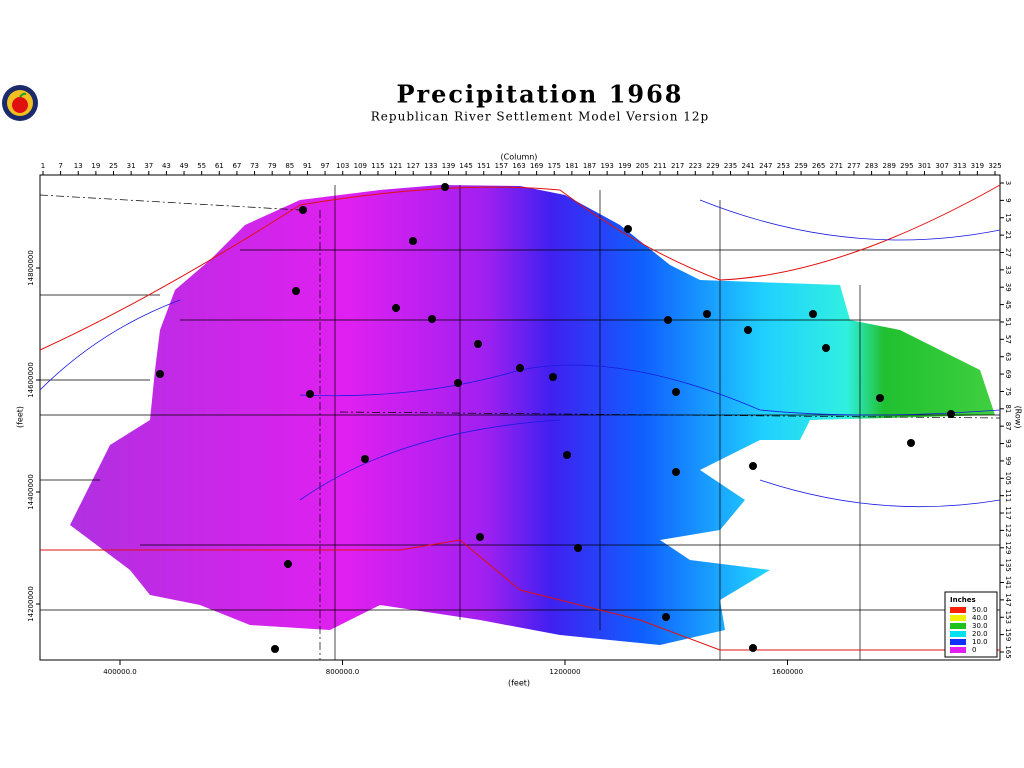 The width and height of the screenshot is (1024, 768). Describe the element at coordinates (289, 166) in the screenshot. I see `column-tick-label: 85` at that location.